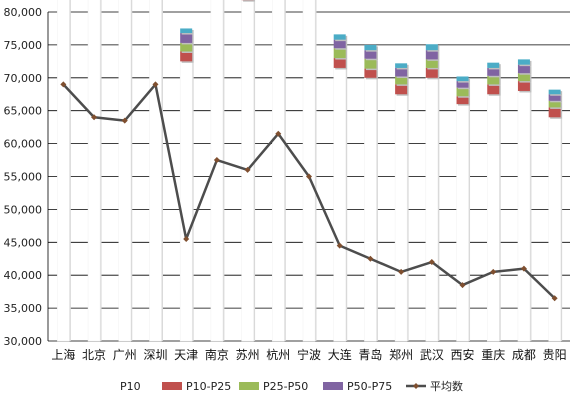  I want to click on legend-marker, so click(416, 386).